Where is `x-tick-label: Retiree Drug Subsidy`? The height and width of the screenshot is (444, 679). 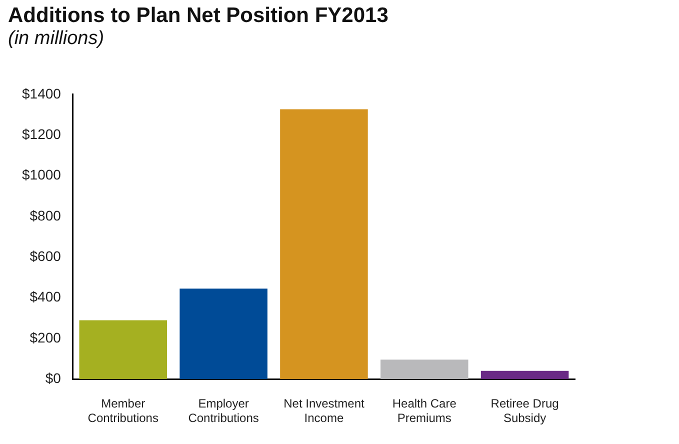 x-tick-label: Retiree Drug Subsidy is located at coordinates (524, 411).